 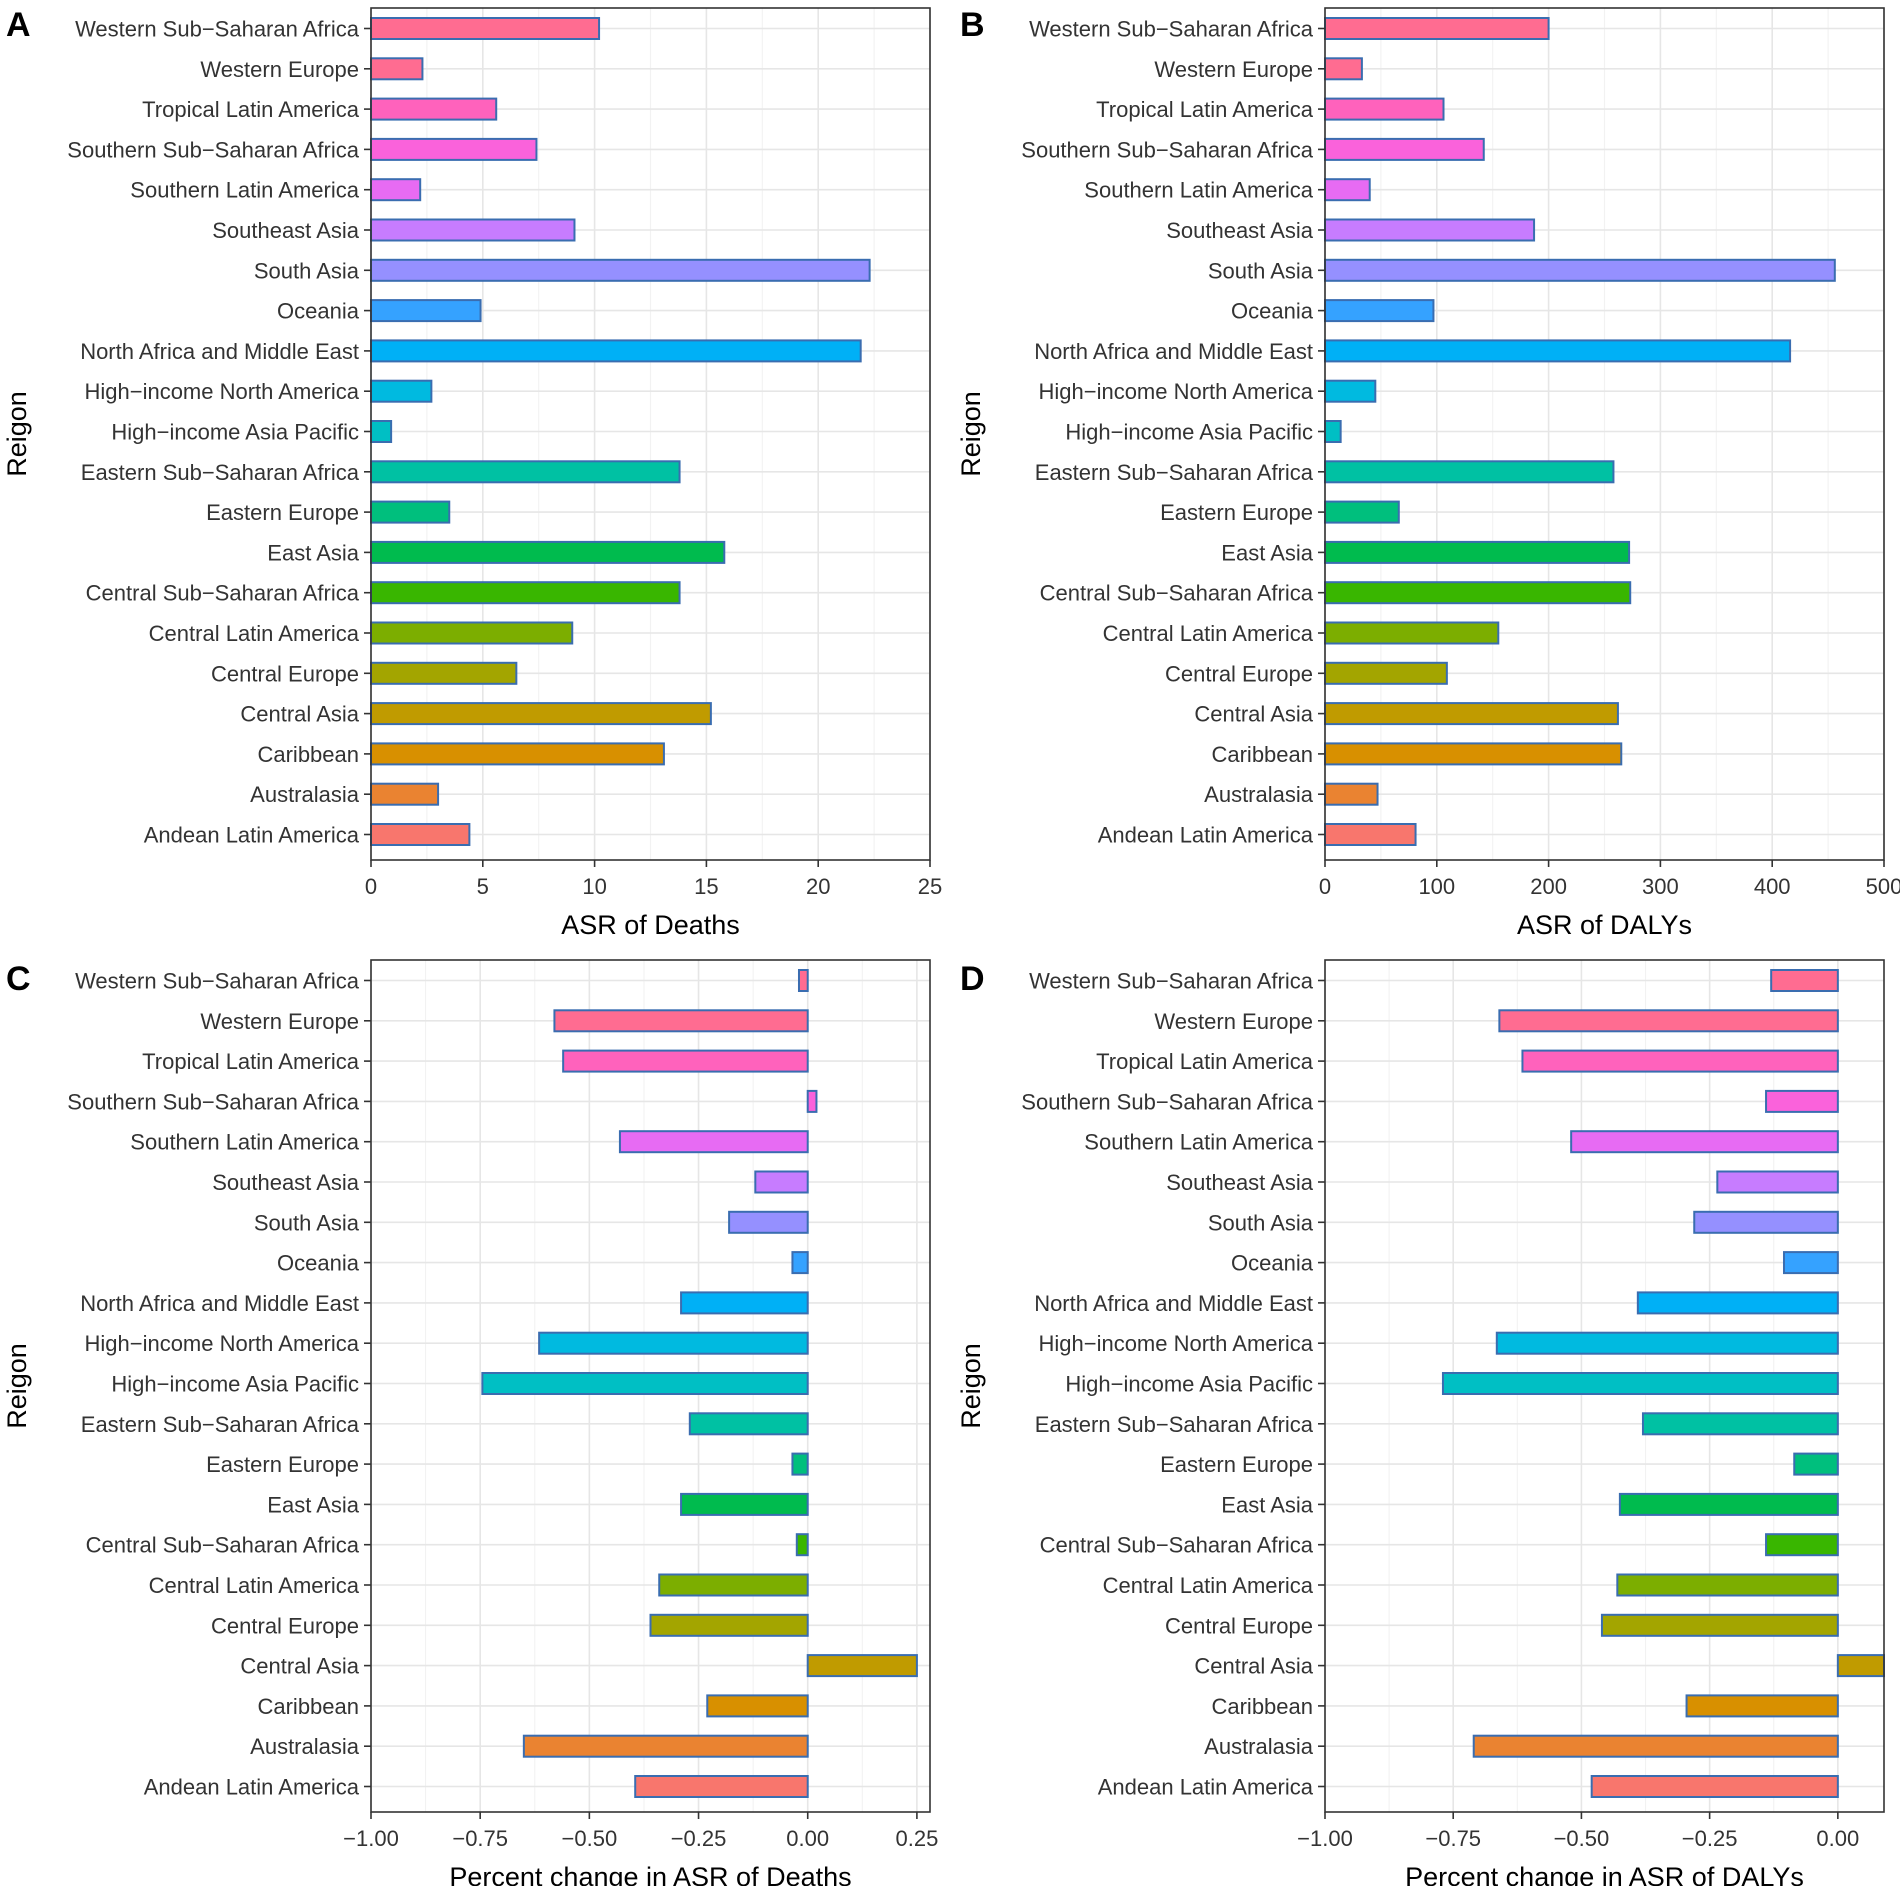 What do you see at coordinates (803, 980) in the screenshot?
I see `panel-c-bar-western-sub-saharan-africa` at bounding box center [803, 980].